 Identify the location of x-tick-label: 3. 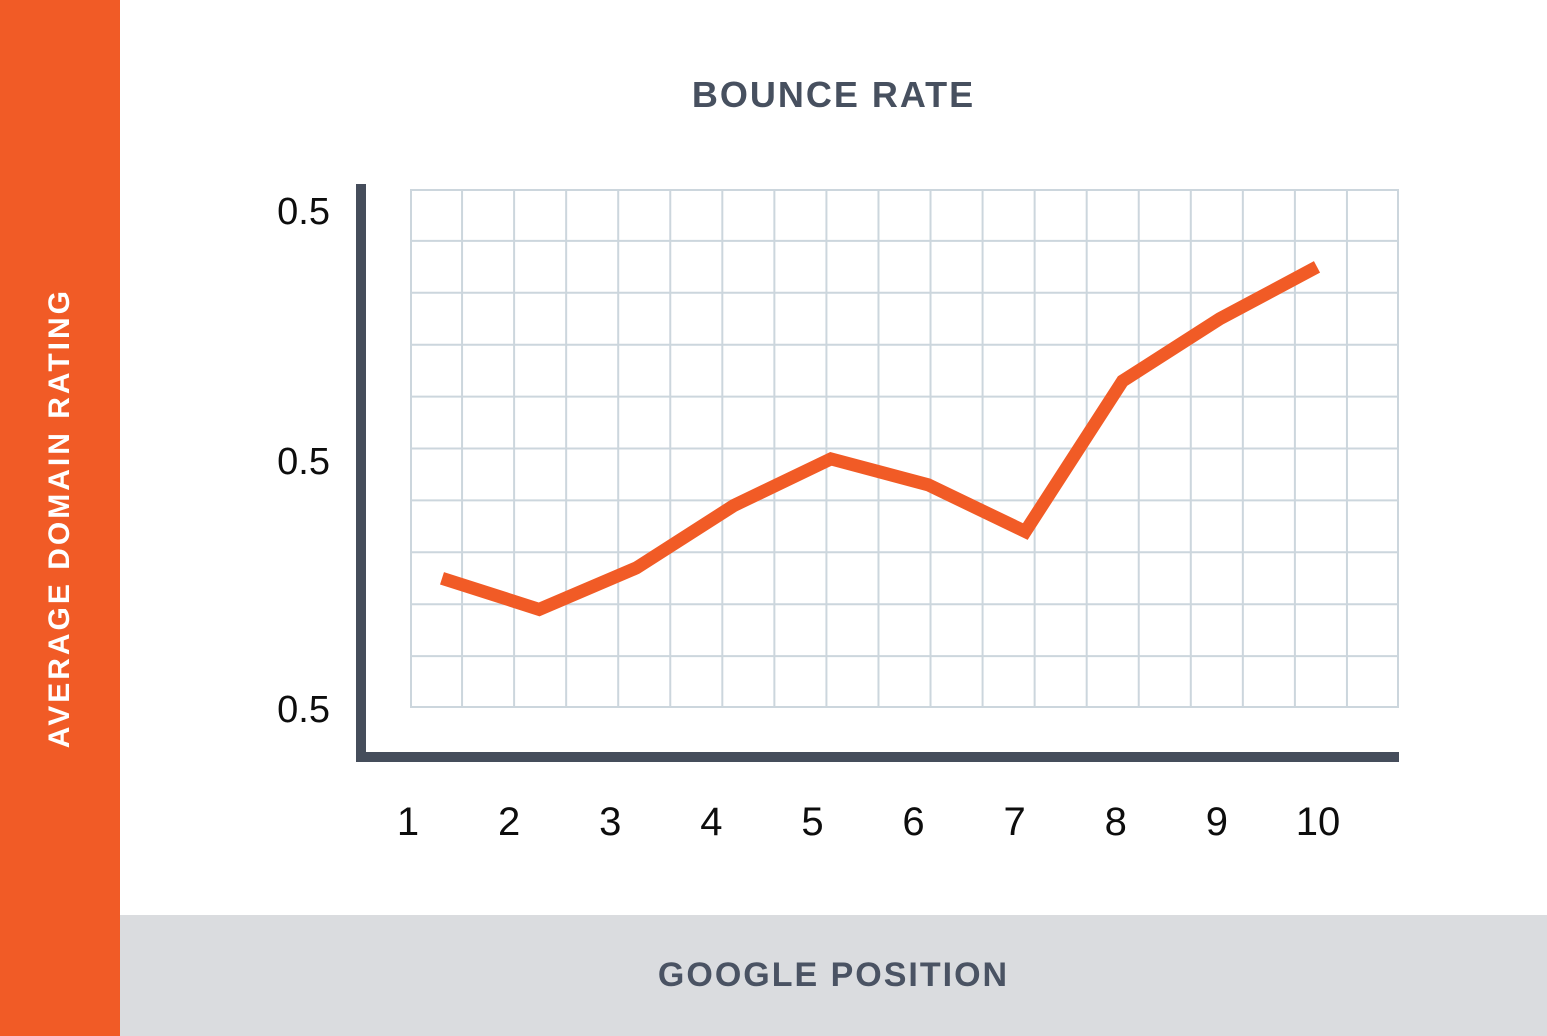
(610, 822).